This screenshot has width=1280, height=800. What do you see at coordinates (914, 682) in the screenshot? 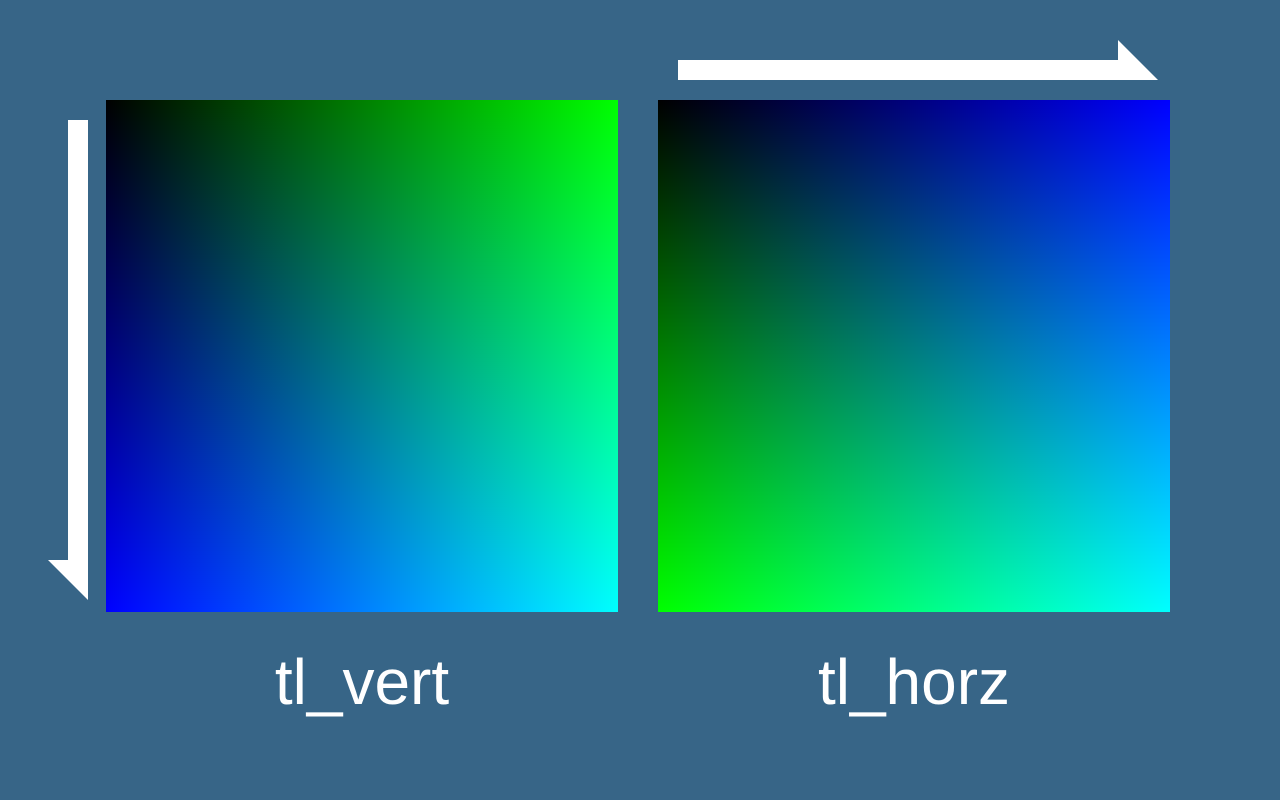
I see `tl-horz-label: tl_horz` at bounding box center [914, 682].